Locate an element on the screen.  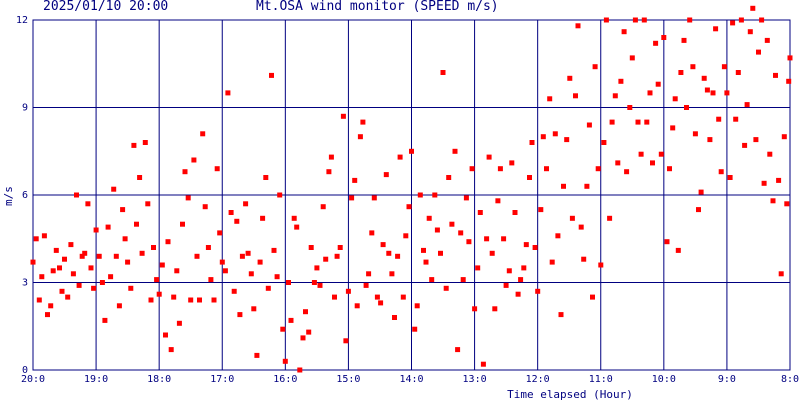
y-tick-label: 12 is located at coordinates (22, 20).